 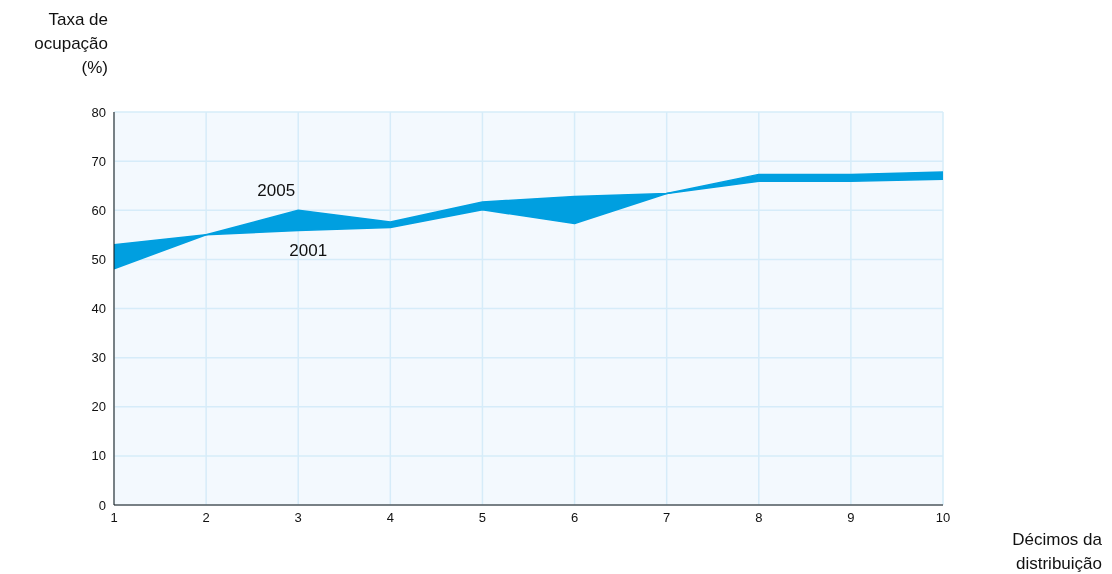 I want to click on series-label: 2005, so click(x=276, y=191).